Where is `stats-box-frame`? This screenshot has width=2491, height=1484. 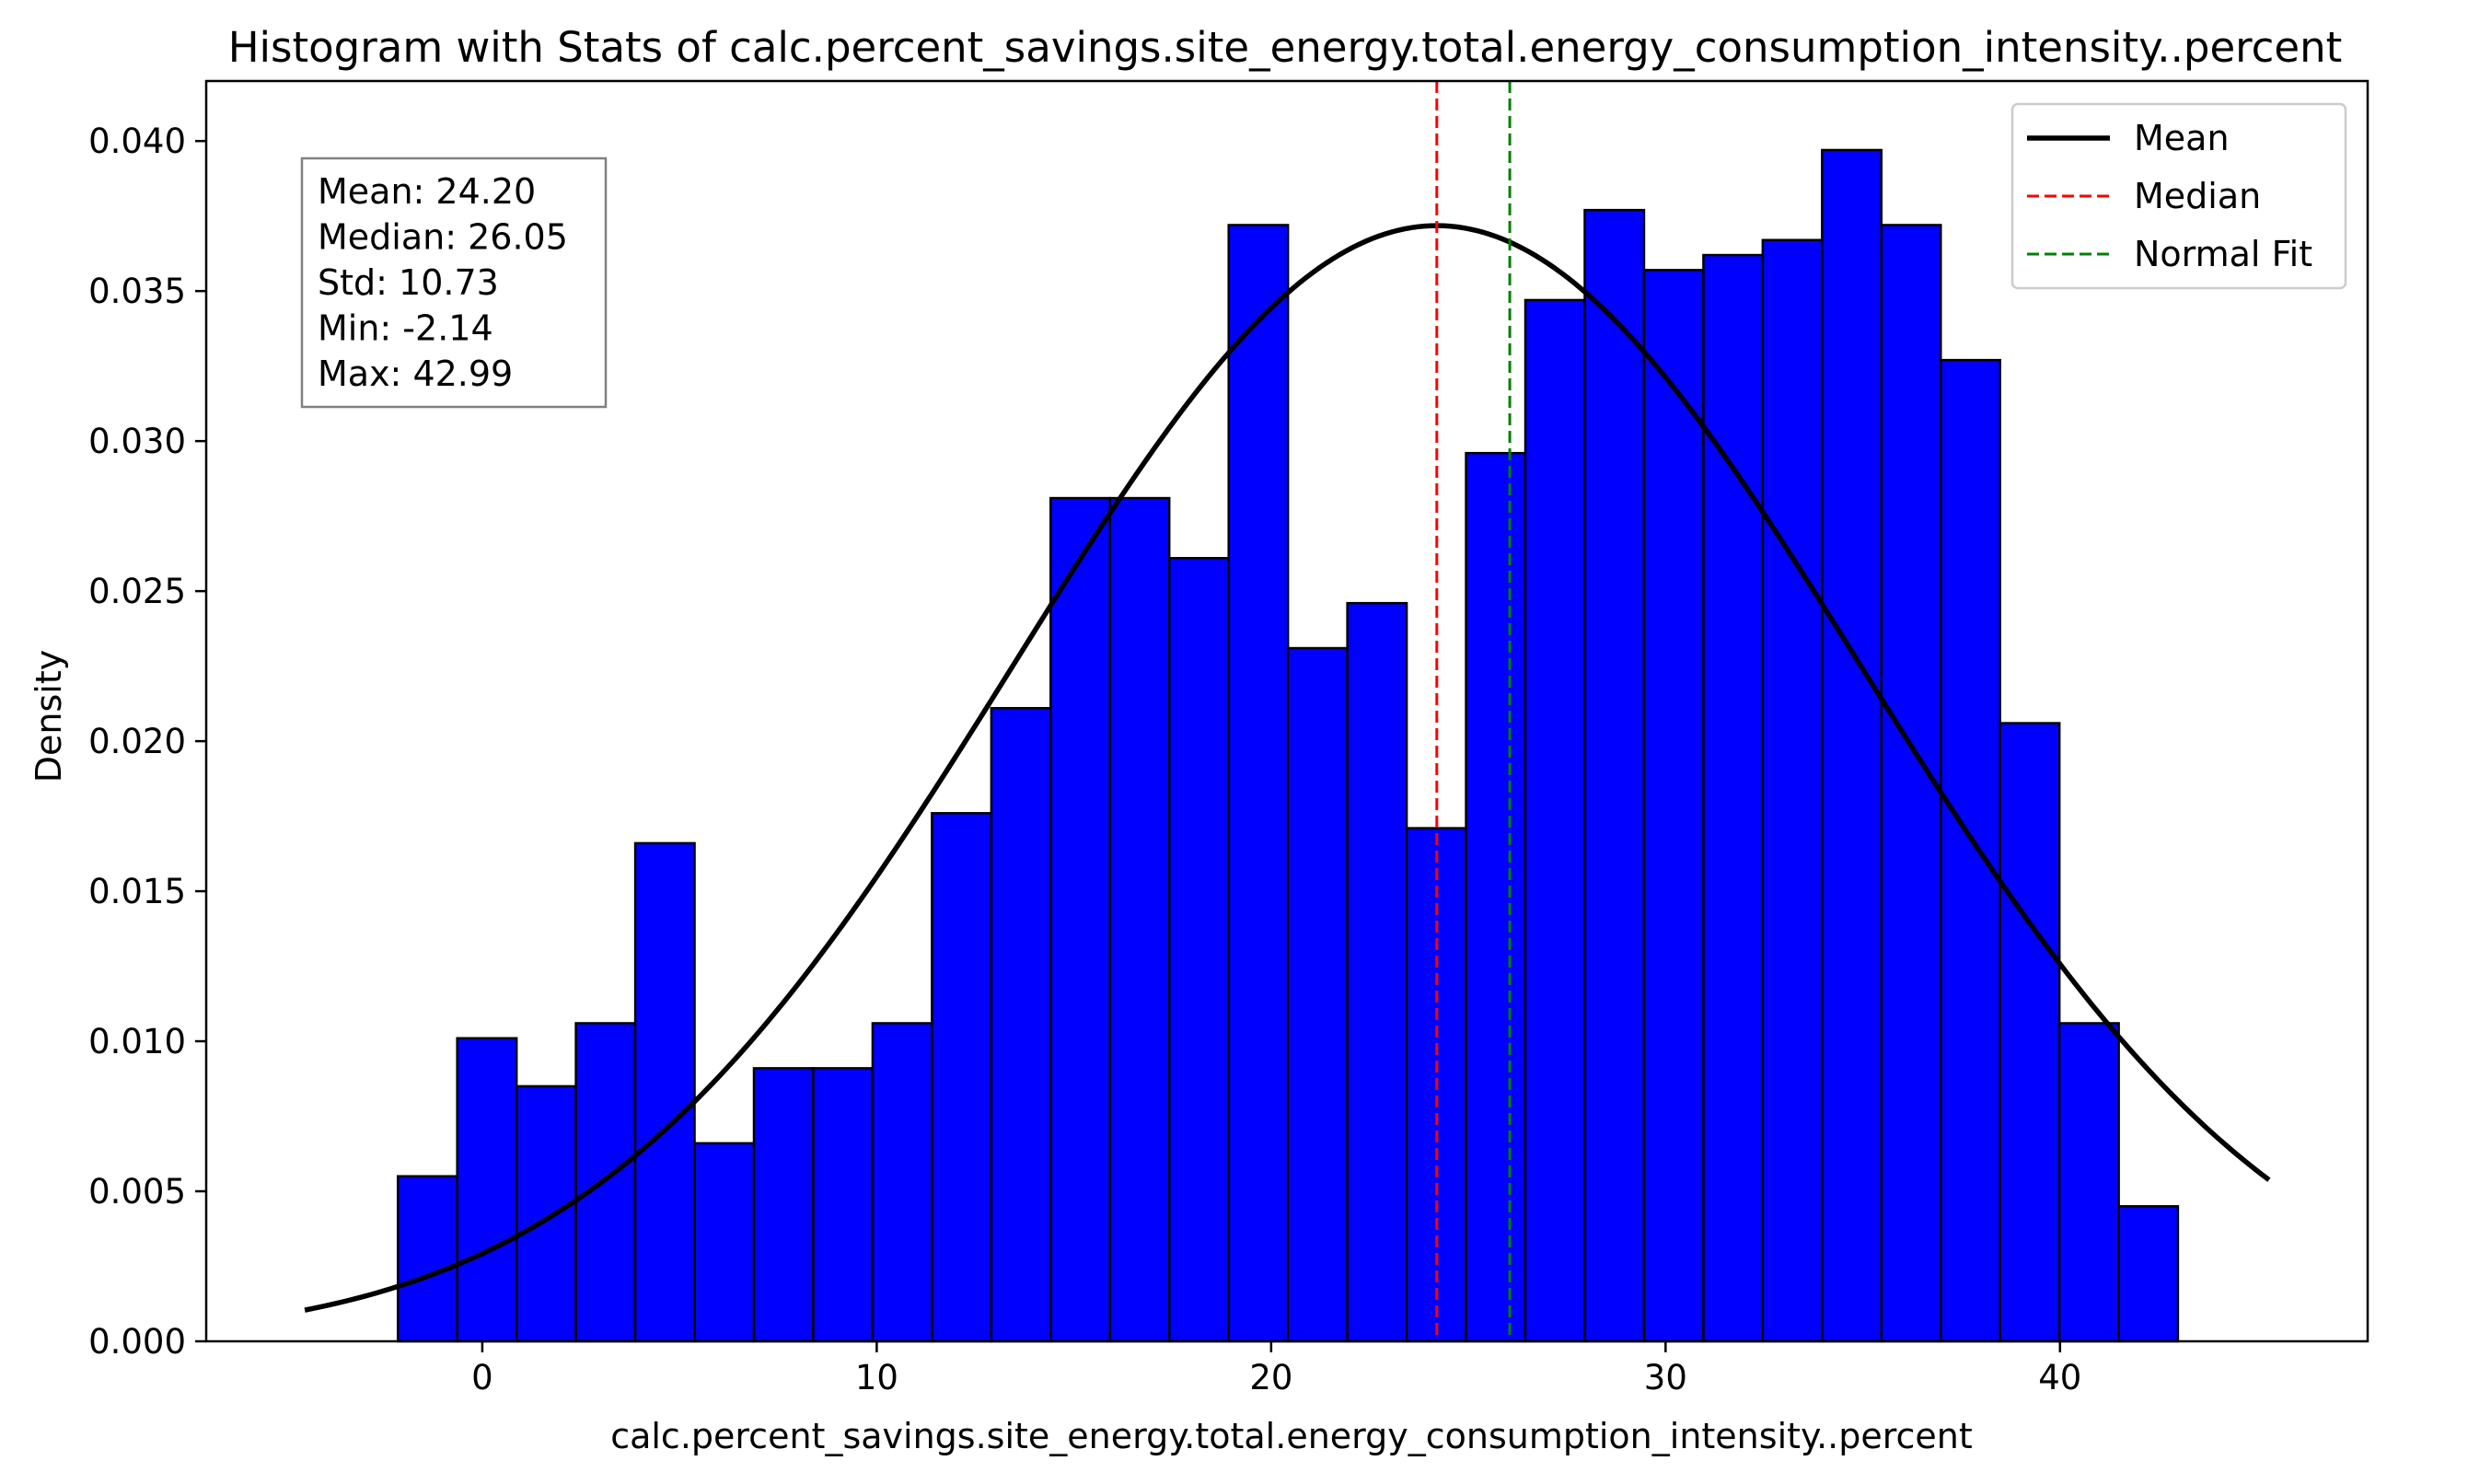 stats-box-frame is located at coordinates (454, 283).